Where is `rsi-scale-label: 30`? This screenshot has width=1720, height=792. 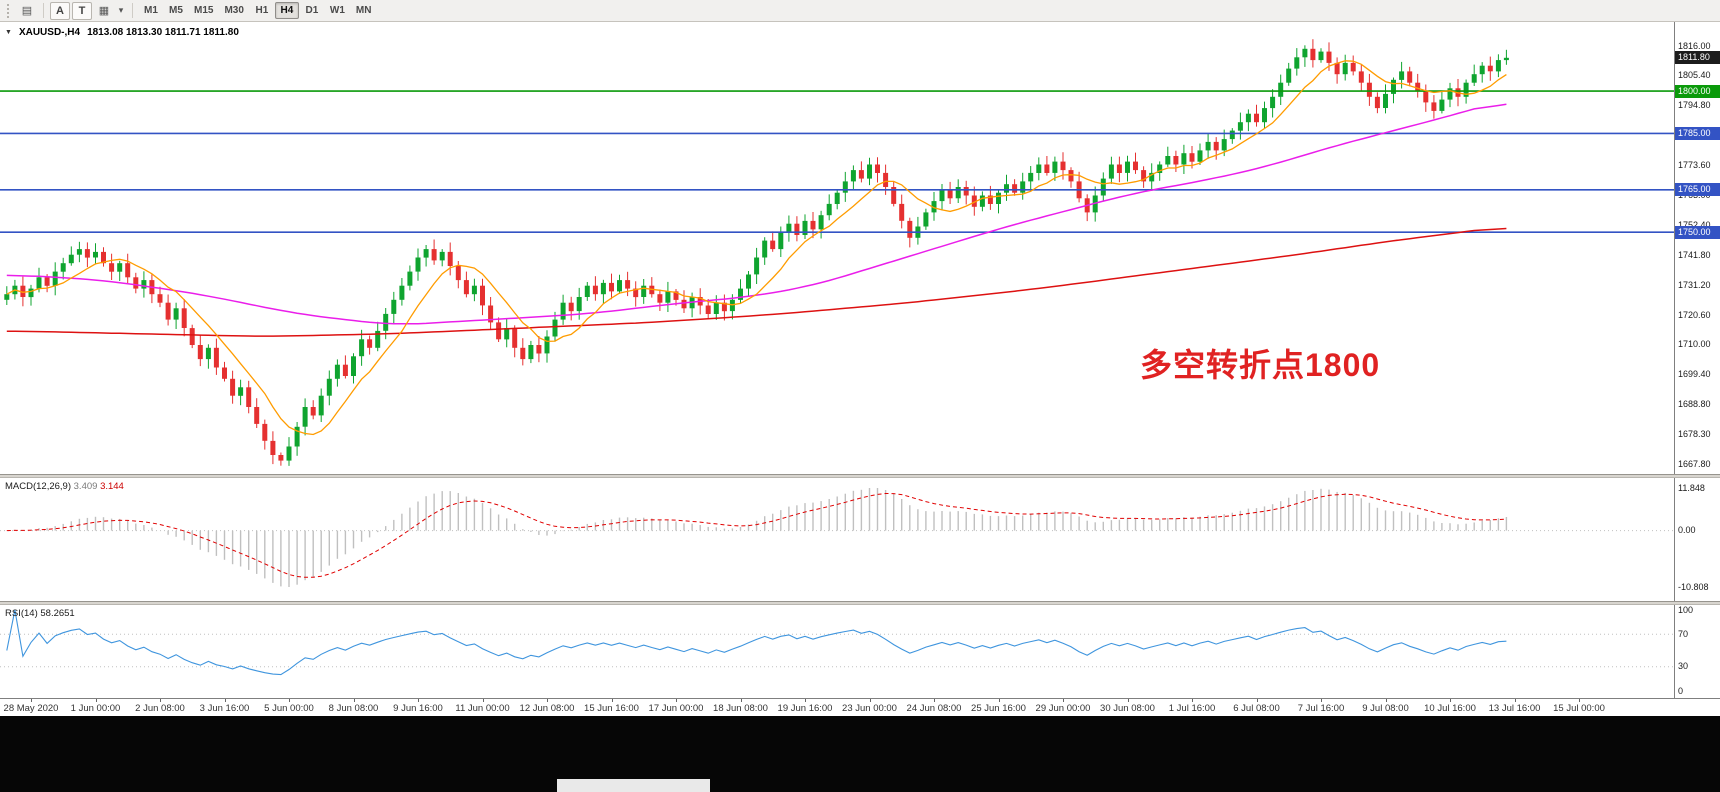
rsi-scale-label: 30 is located at coordinates (1683, 666).